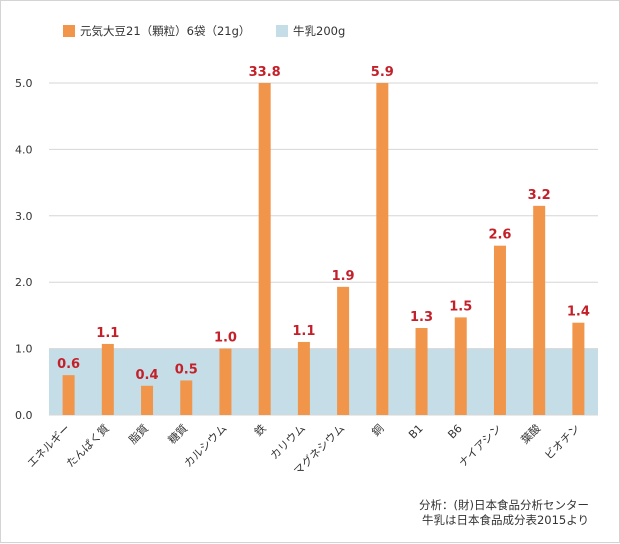 This screenshot has width=620, height=544. What do you see at coordinates (323, 381) in the screenshot?
I see `milk-reference-band` at bounding box center [323, 381].